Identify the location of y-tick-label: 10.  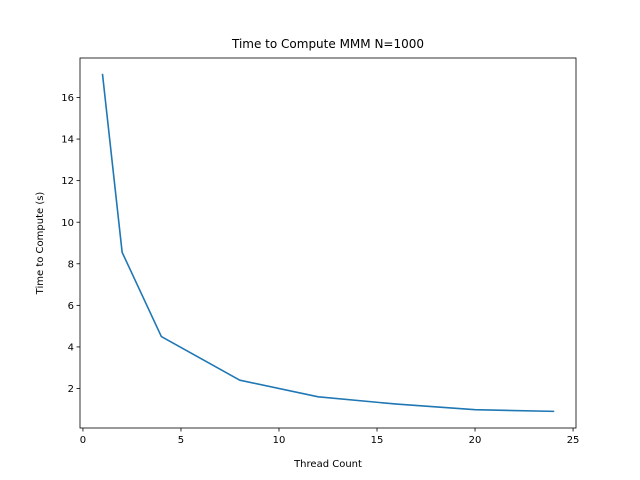
(67, 223).